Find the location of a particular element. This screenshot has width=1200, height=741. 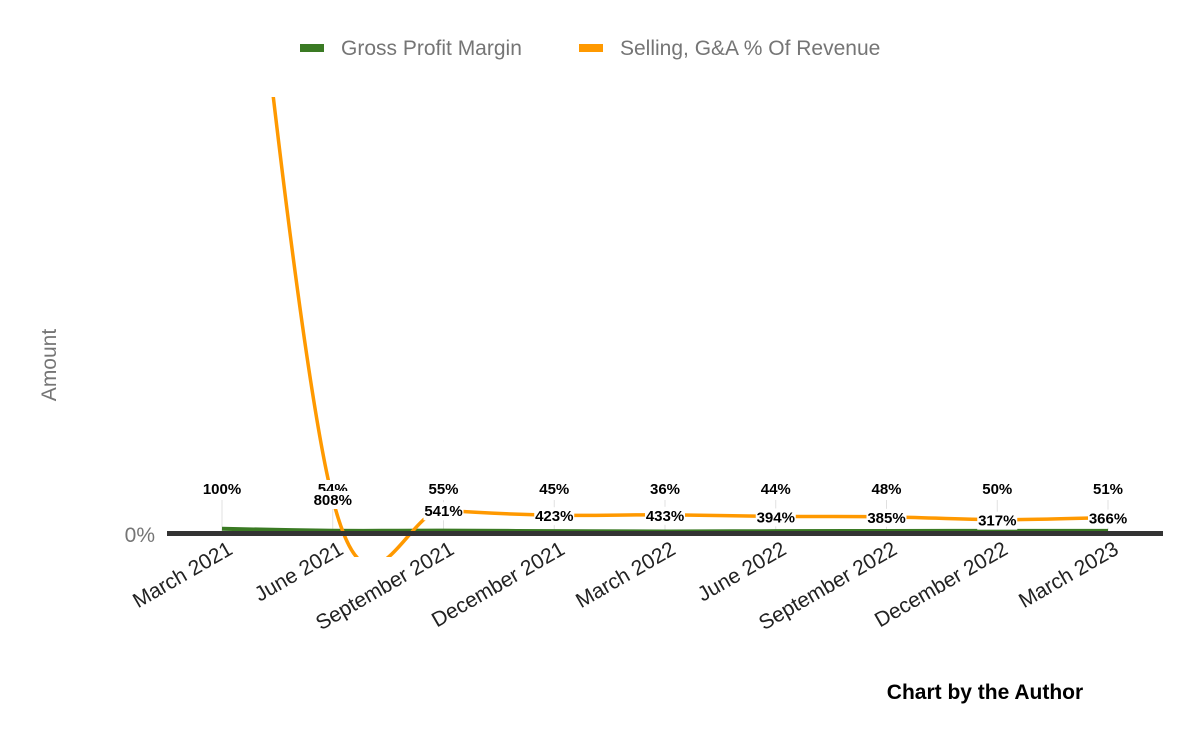

sga-label-2-bg is located at coordinates (443, 511).